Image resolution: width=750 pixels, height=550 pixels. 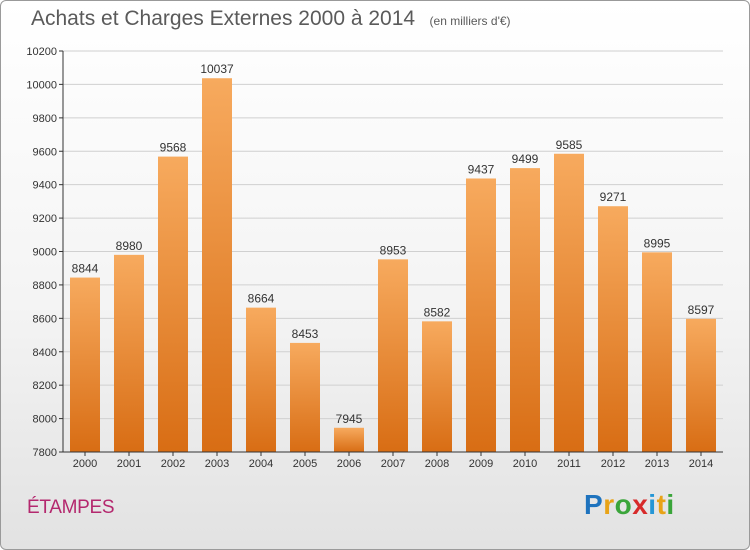 What do you see at coordinates (45, 353) in the screenshot?
I see `y-tick-label: 8400` at bounding box center [45, 353].